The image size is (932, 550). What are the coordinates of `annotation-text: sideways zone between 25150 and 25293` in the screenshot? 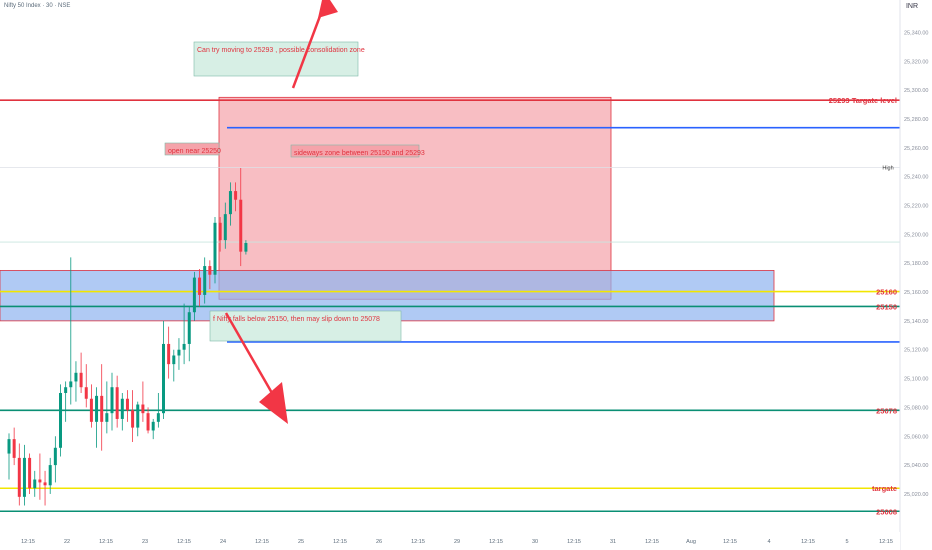 It's located at (359, 153).